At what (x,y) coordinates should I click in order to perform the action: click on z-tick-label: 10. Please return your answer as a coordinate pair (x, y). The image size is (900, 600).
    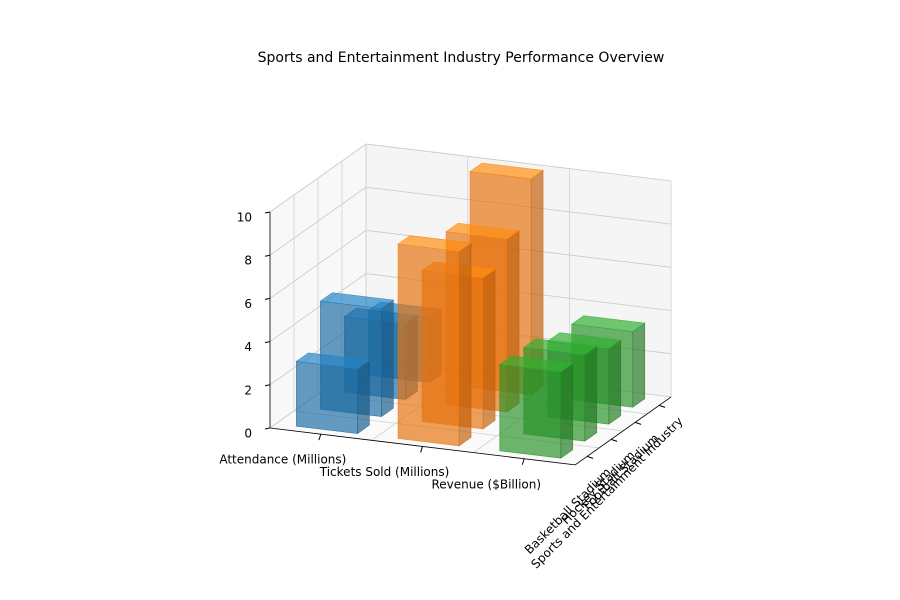
    Looking at the image, I should click on (244, 218).